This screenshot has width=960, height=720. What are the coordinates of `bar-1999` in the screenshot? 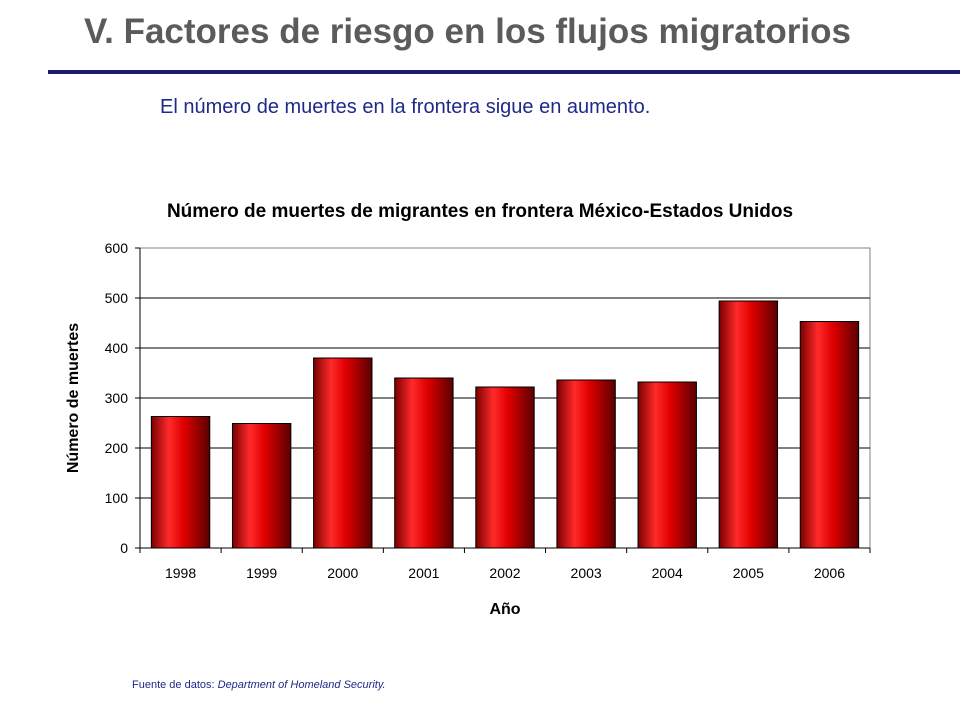 It's located at (261, 486).